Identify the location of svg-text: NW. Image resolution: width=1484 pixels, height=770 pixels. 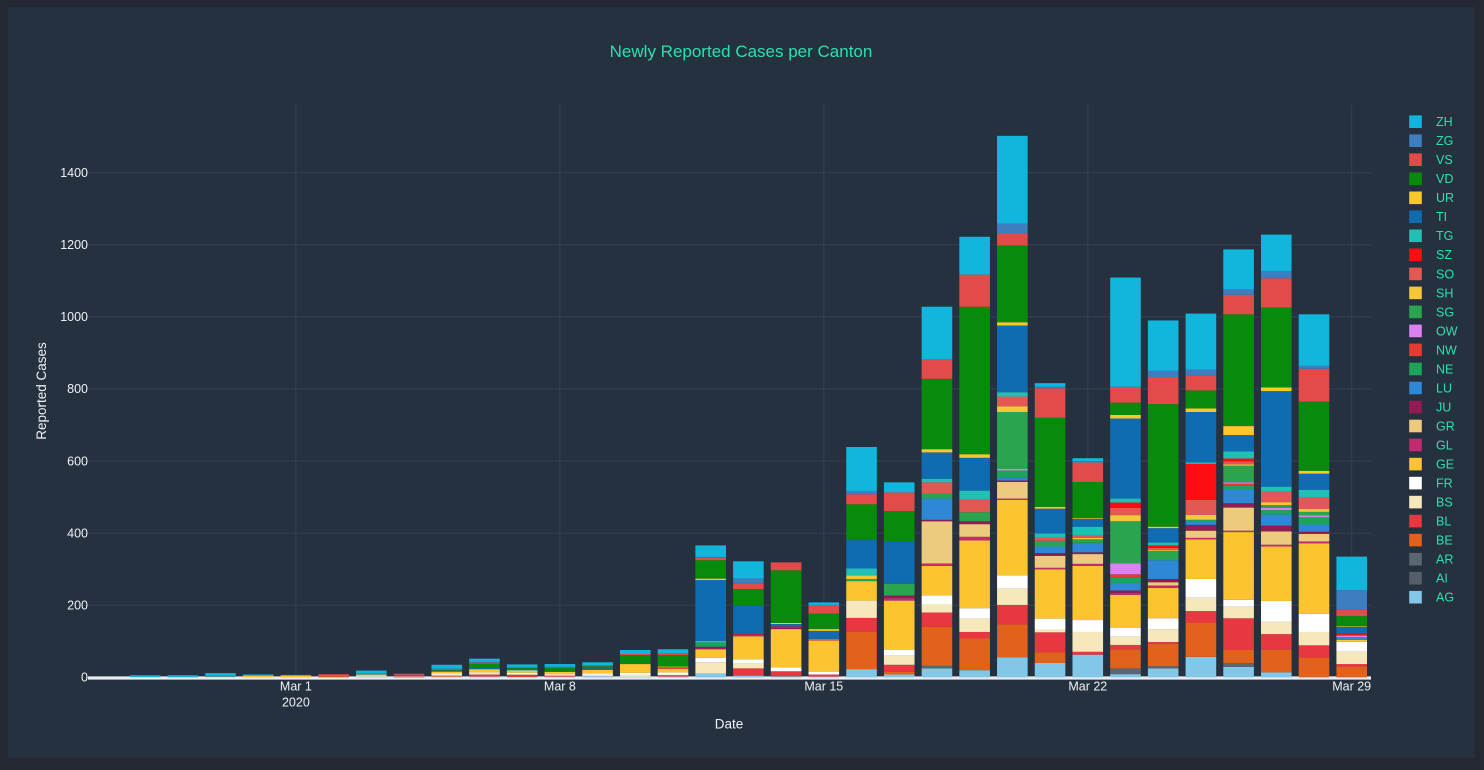
(1446, 350).